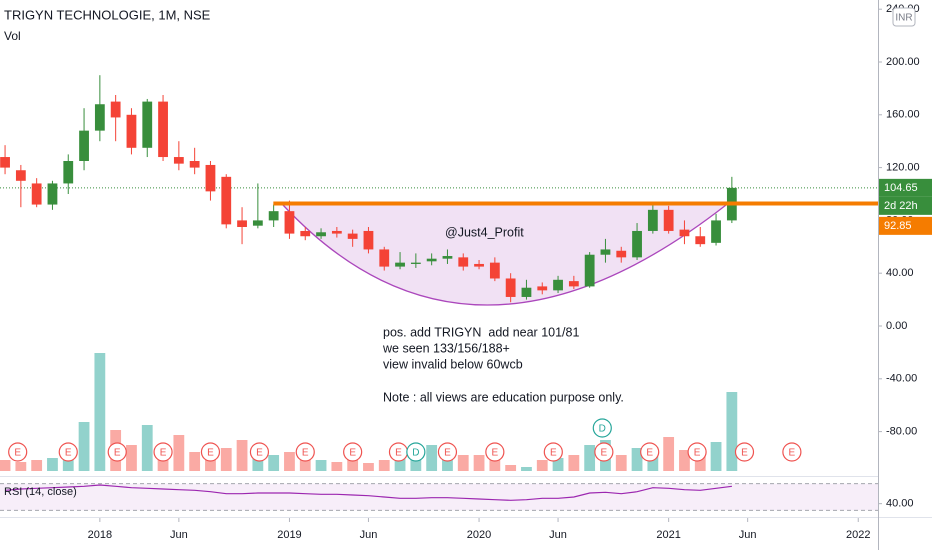 This screenshot has width=932, height=550. I want to click on y-tick-label: 160.00, so click(903, 115).